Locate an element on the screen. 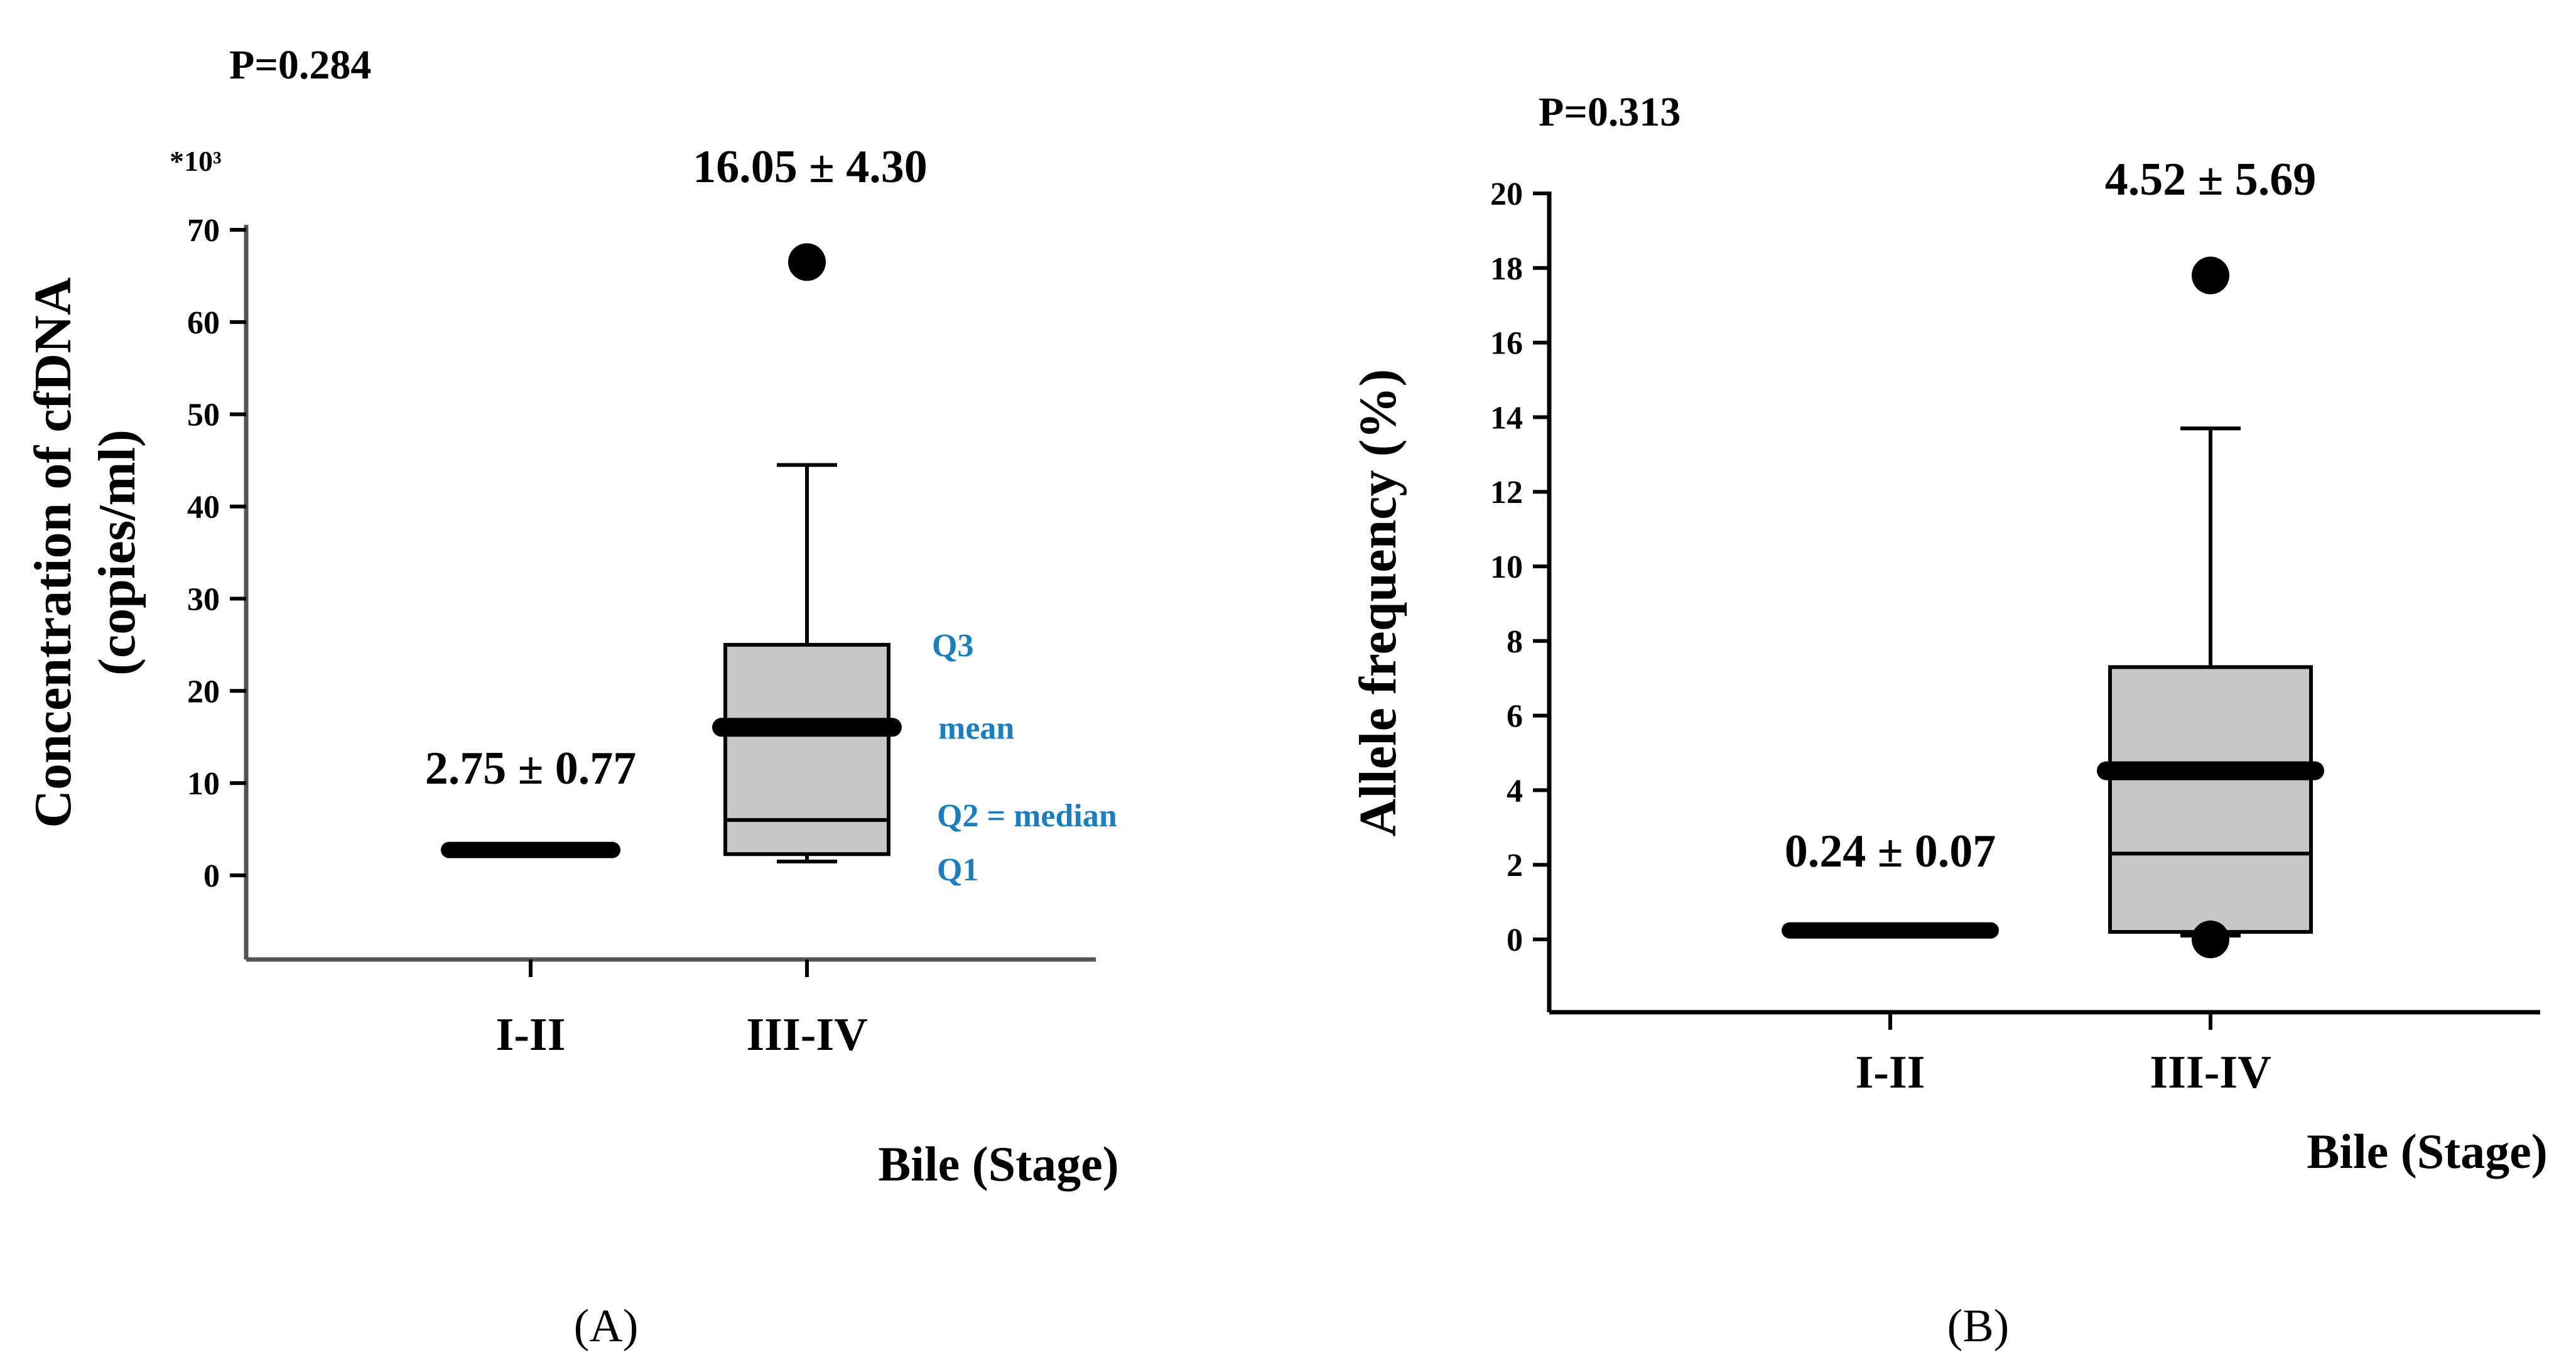  panel-a-y-tick-label: 30 is located at coordinates (204, 599).